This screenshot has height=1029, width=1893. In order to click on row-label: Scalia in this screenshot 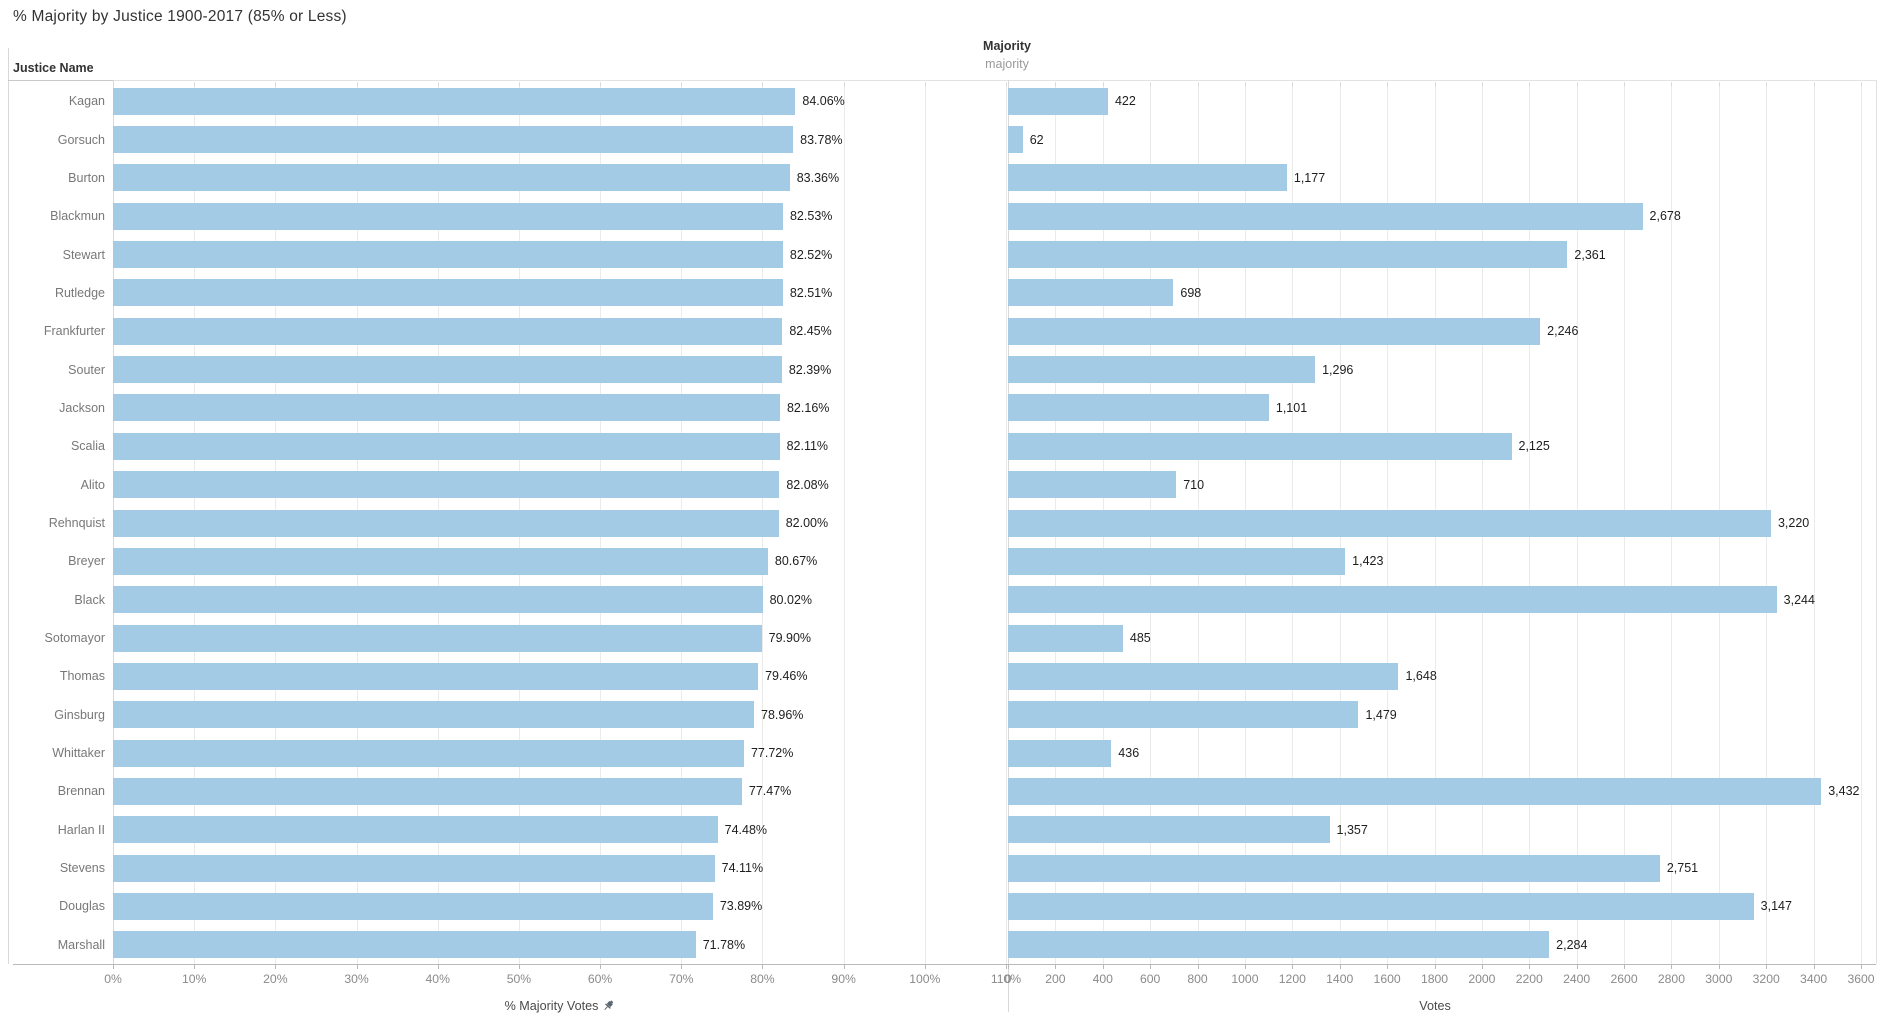, I will do `click(87, 446)`.